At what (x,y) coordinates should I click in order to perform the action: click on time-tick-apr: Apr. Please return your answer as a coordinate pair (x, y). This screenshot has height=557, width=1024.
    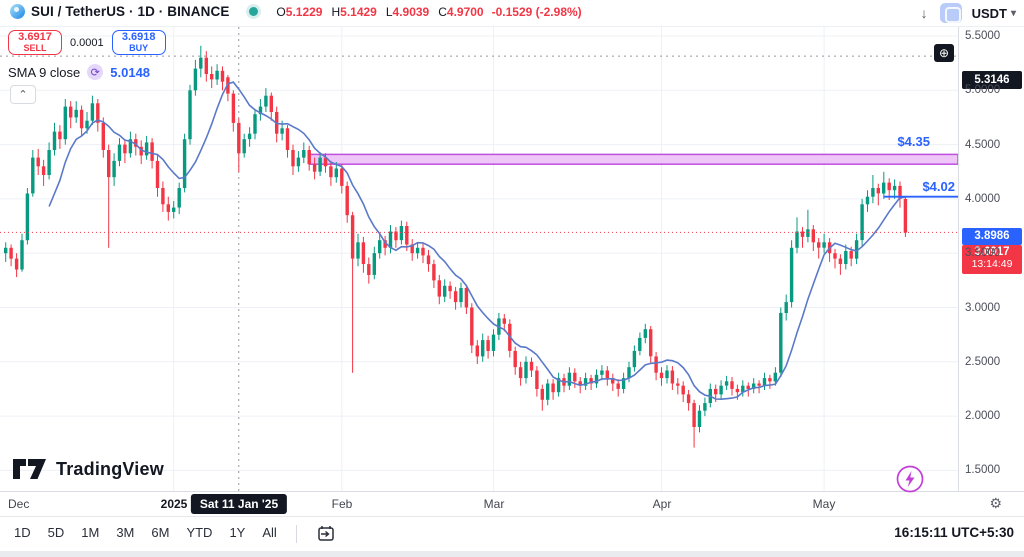
    Looking at the image, I should click on (662, 504).